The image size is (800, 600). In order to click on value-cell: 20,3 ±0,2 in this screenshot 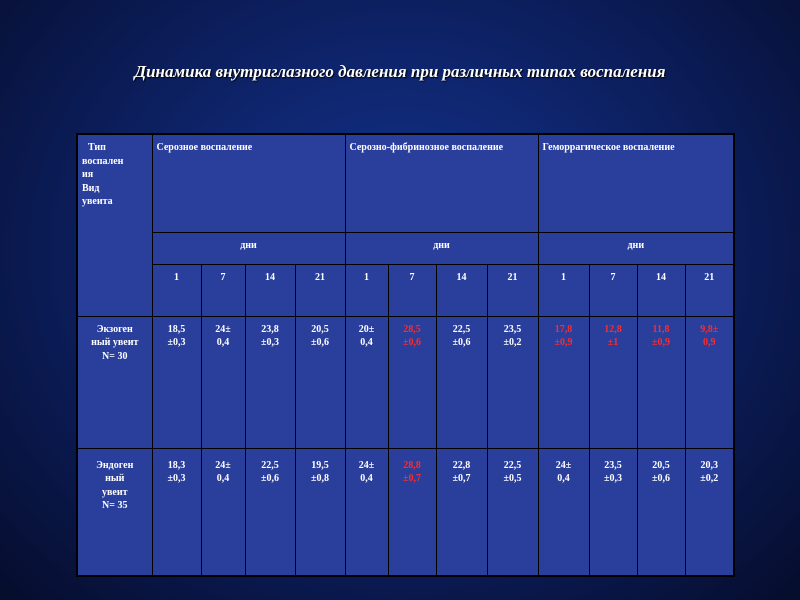, I will do `click(709, 512)`.